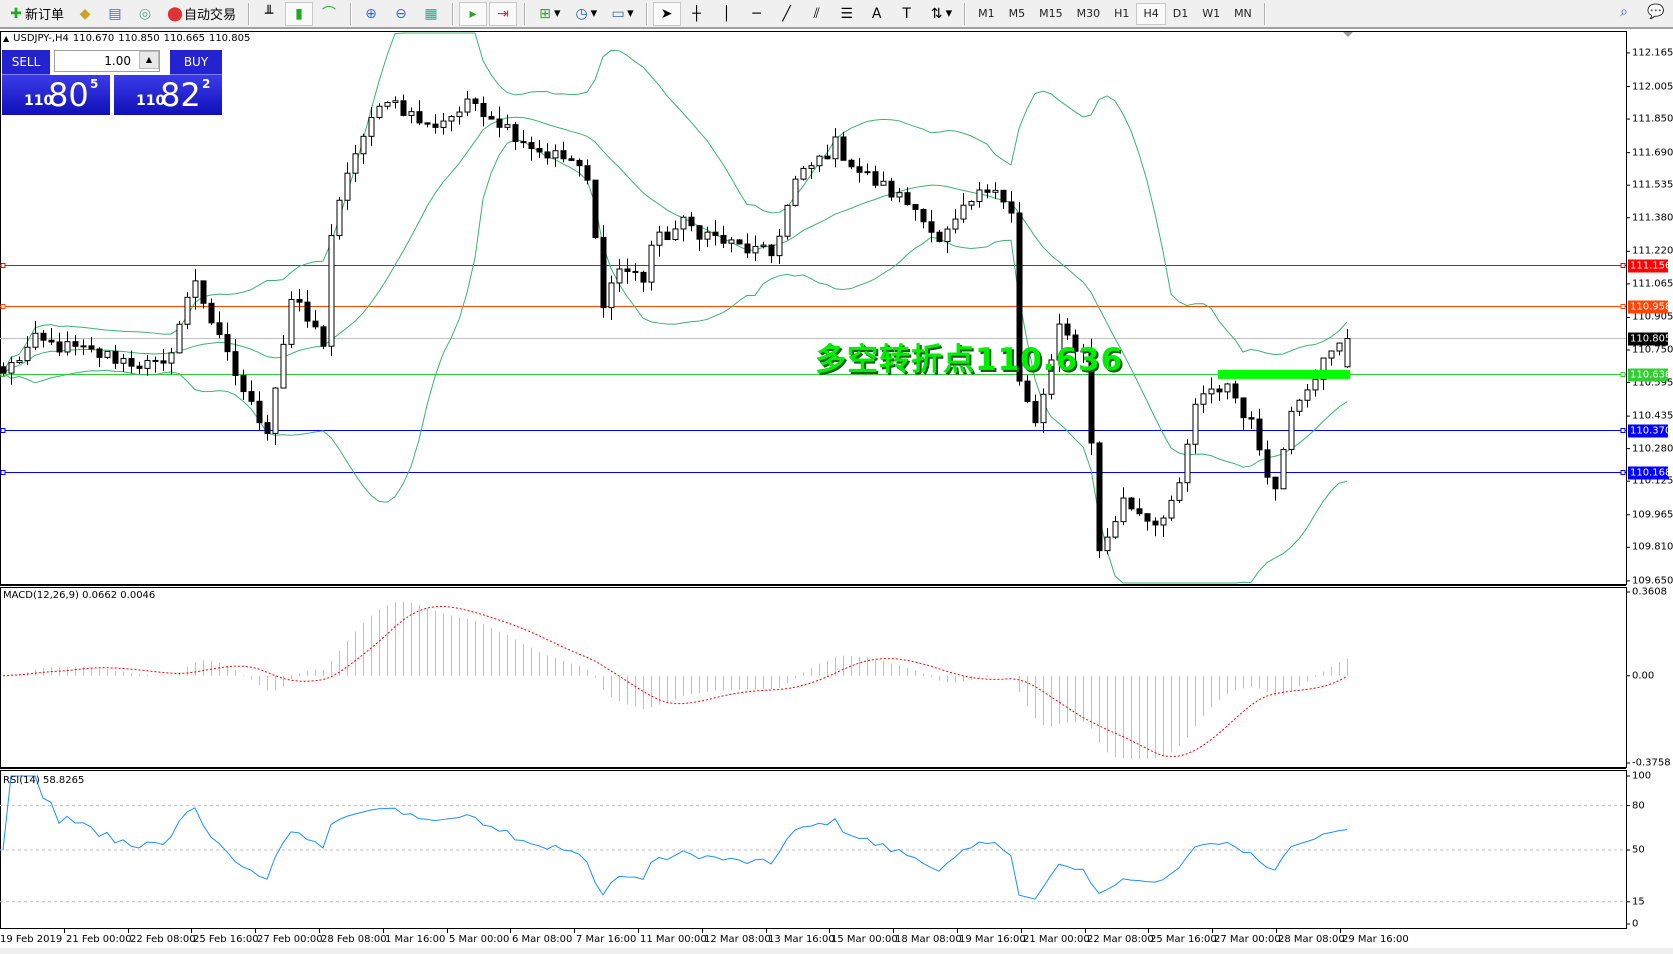 This screenshot has height=954, width=1673. What do you see at coordinates (877, 14) in the screenshot?
I see `text-button: A` at bounding box center [877, 14].